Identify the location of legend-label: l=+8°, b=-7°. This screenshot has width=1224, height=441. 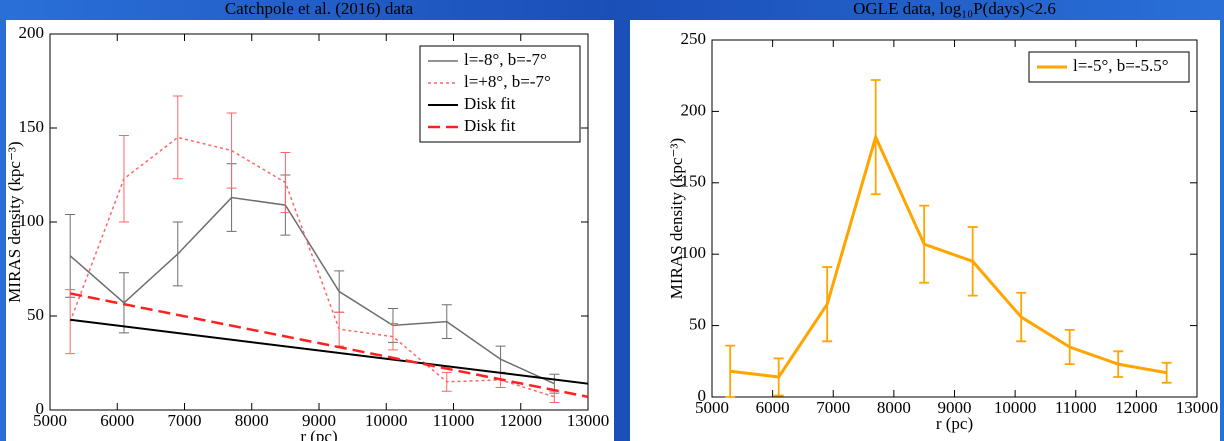
(507, 81).